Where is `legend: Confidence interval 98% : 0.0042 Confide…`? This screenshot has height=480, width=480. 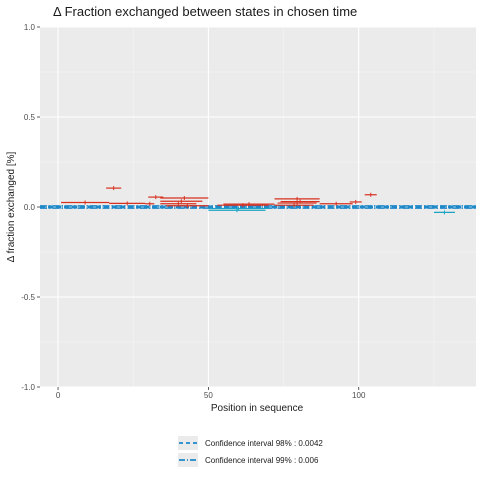 legend: Confidence interval 98% : 0.0042 Confide… is located at coordinates (250, 451).